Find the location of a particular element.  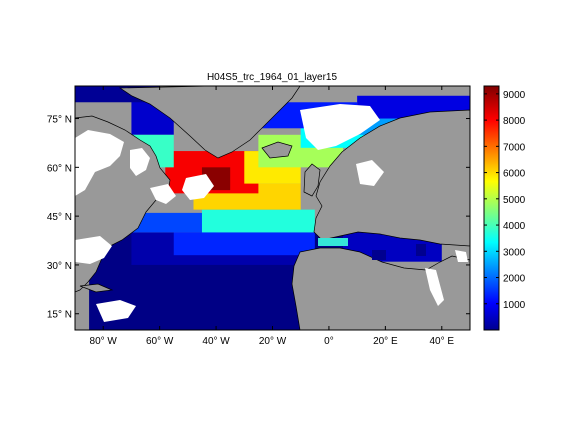

land-uk is located at coordinates (312, 180).